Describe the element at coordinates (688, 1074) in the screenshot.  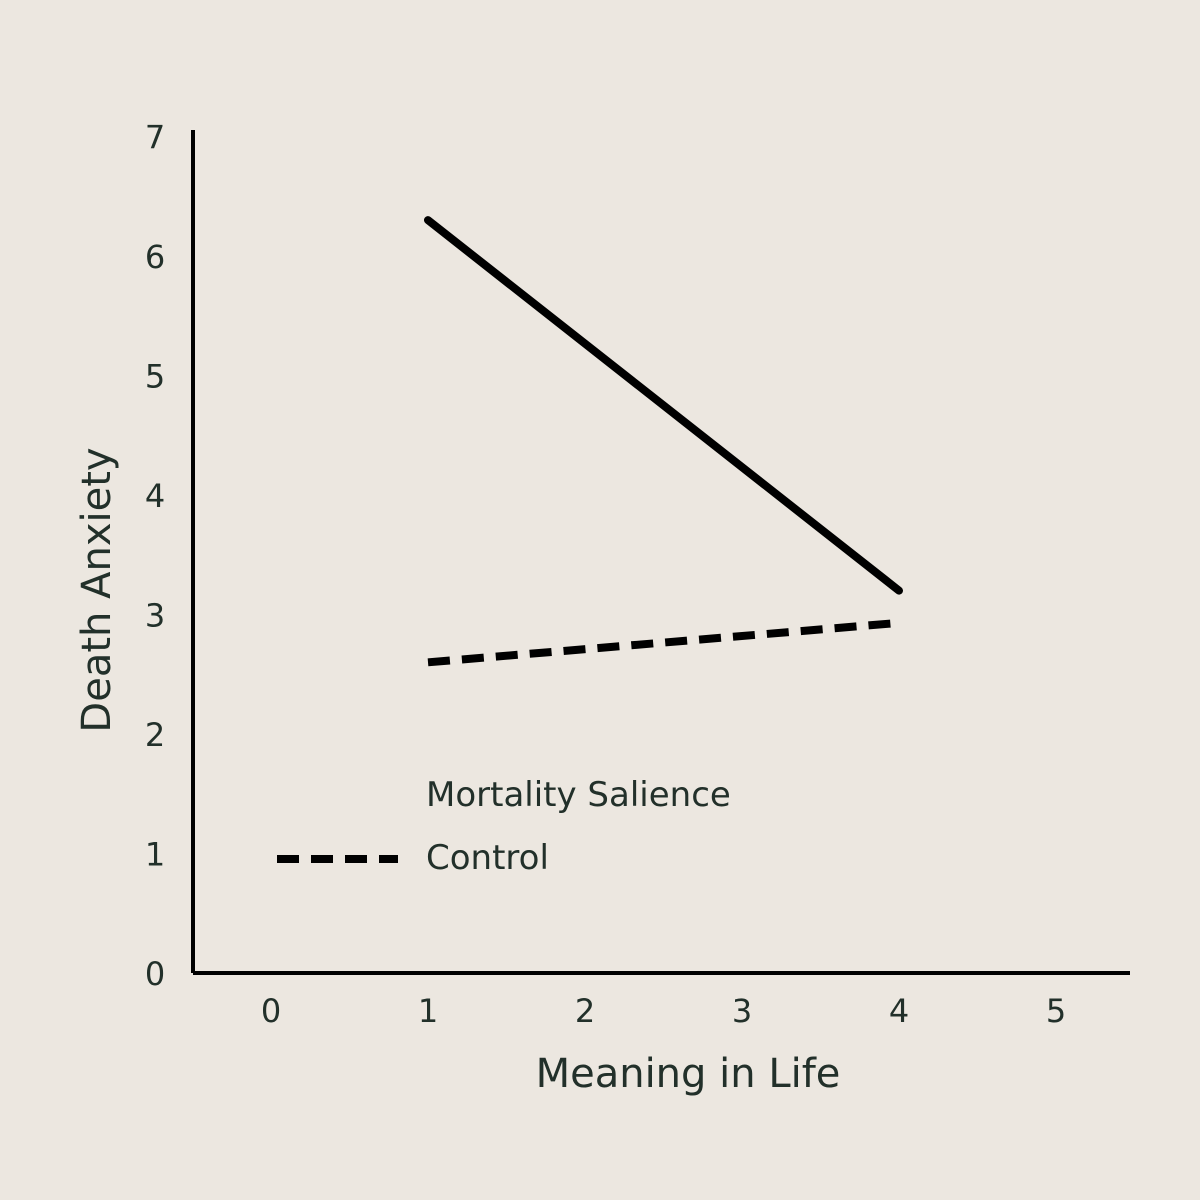
I see `x-axis-title: Meaning in Life` at that location.